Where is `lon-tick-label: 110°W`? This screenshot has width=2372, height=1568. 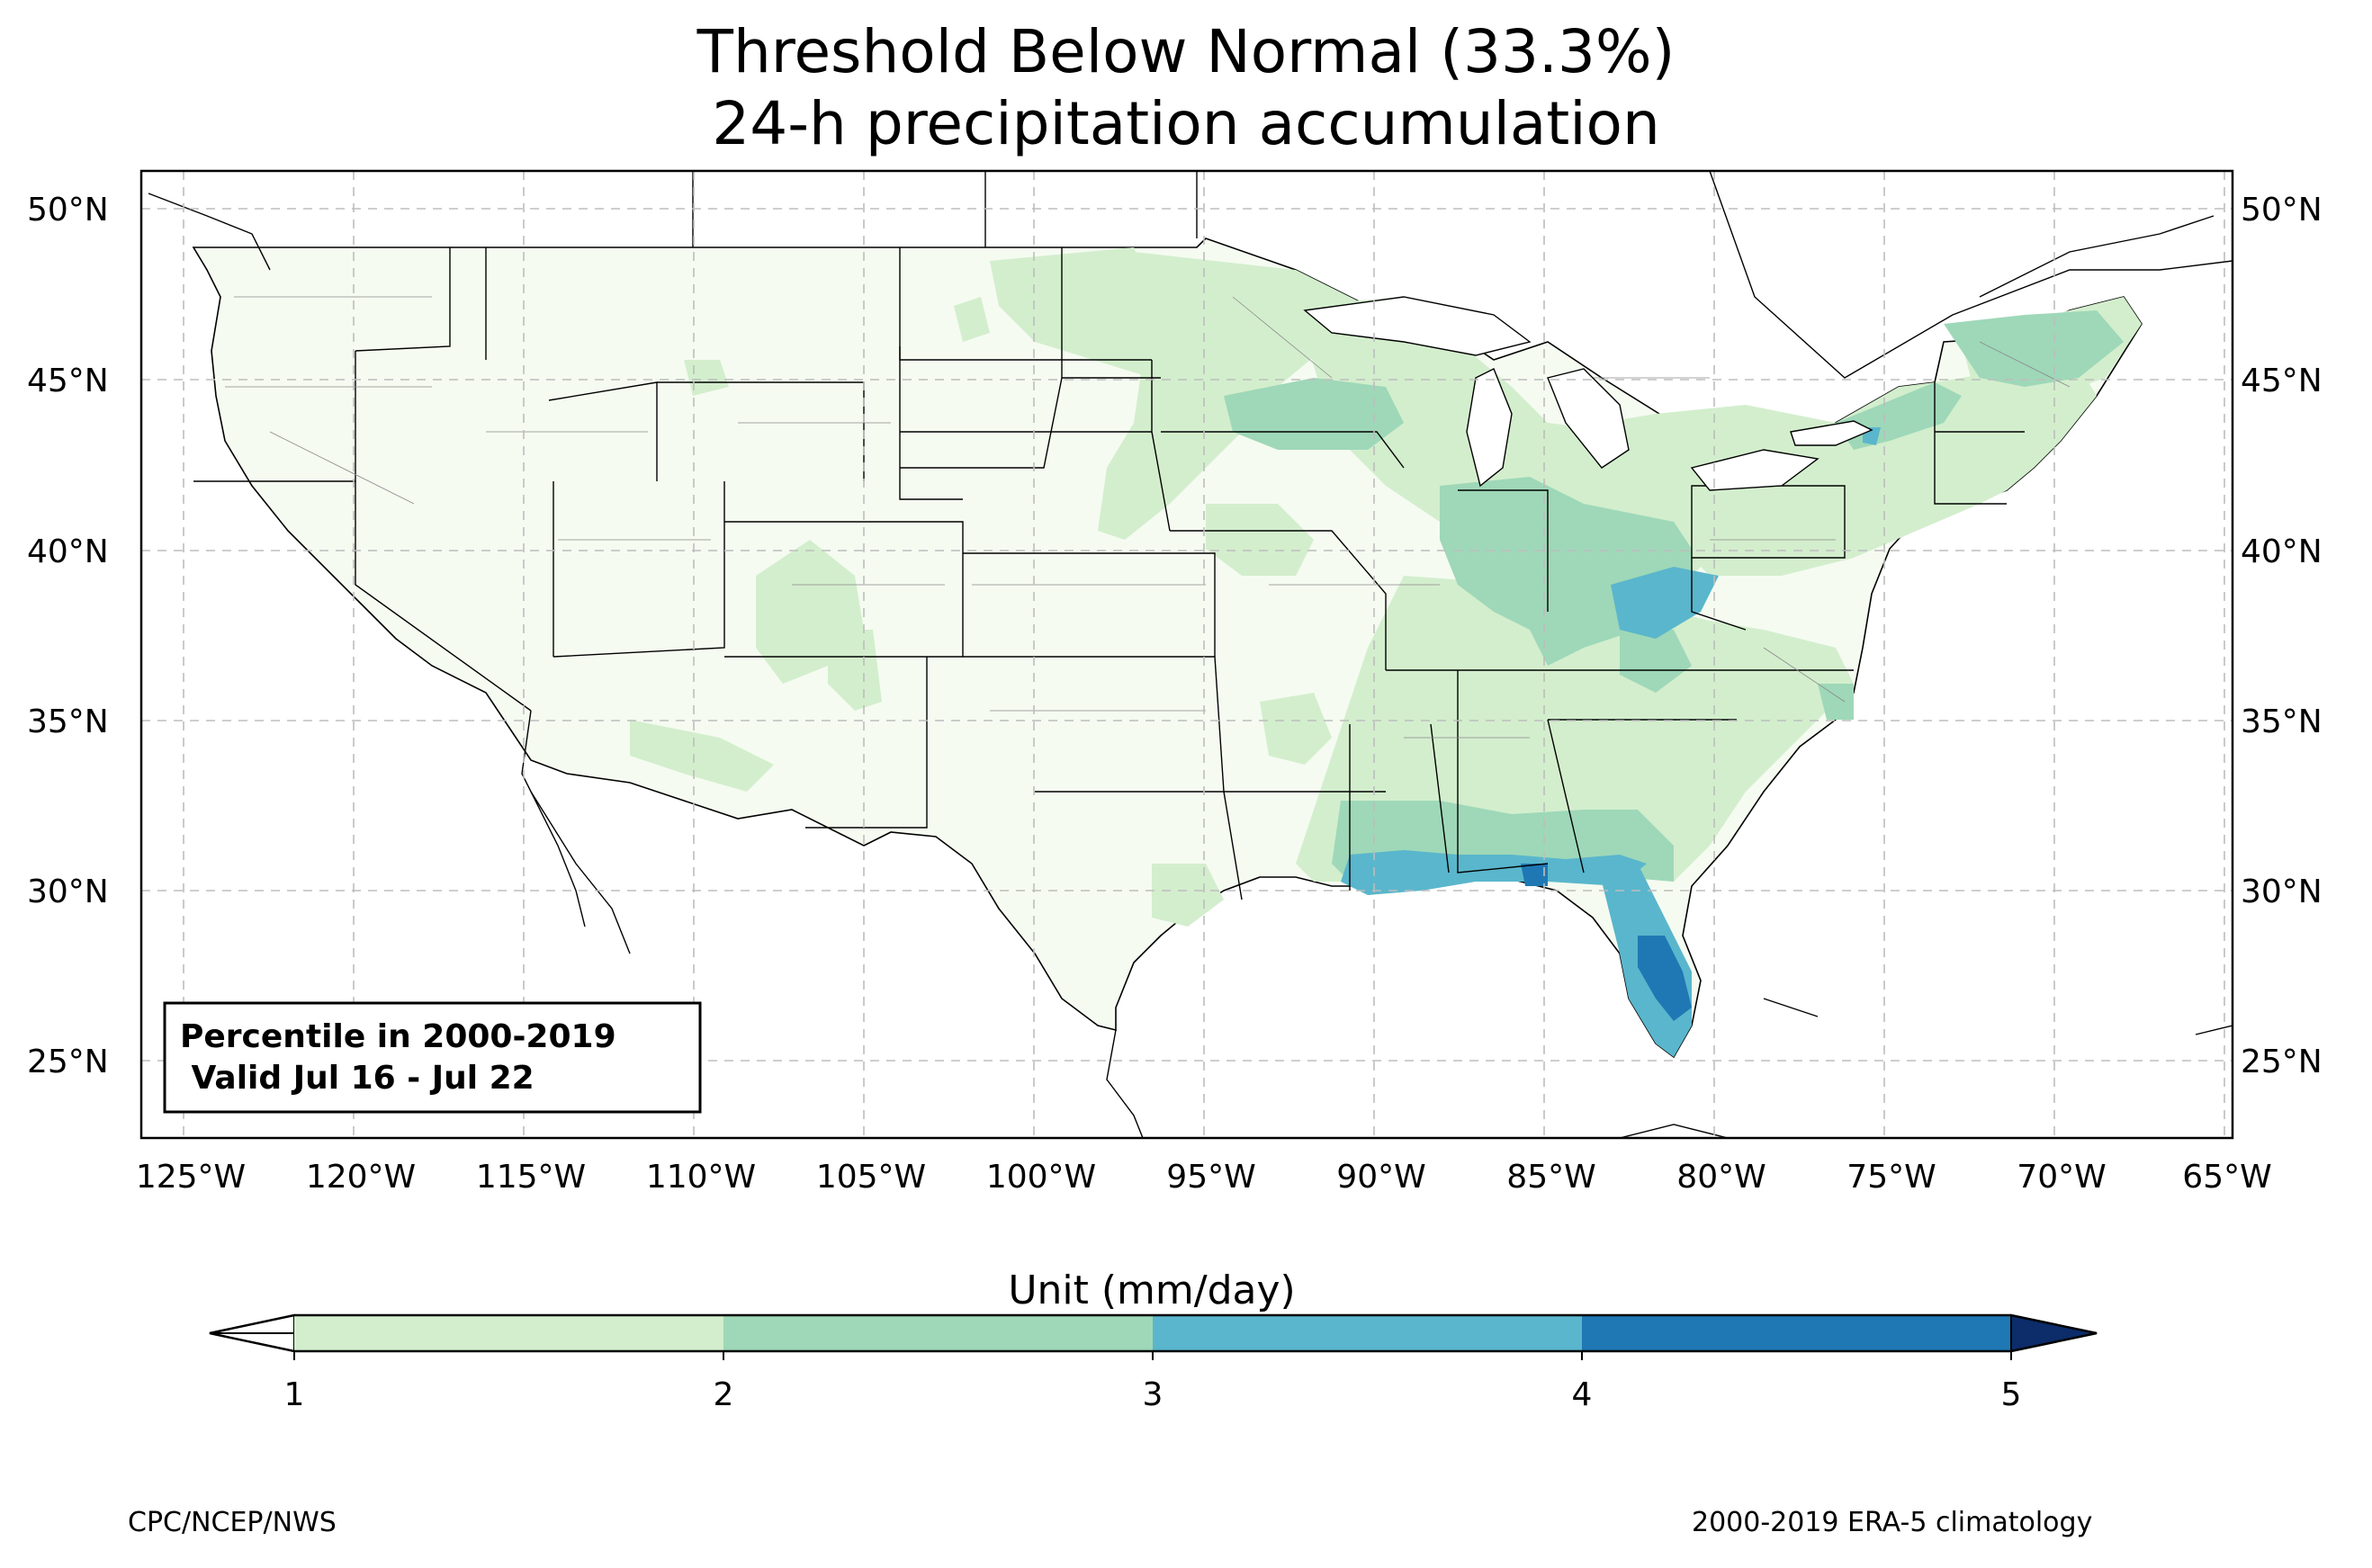 lon-tick-label: 110°W is located at coordinates (701, 1177).